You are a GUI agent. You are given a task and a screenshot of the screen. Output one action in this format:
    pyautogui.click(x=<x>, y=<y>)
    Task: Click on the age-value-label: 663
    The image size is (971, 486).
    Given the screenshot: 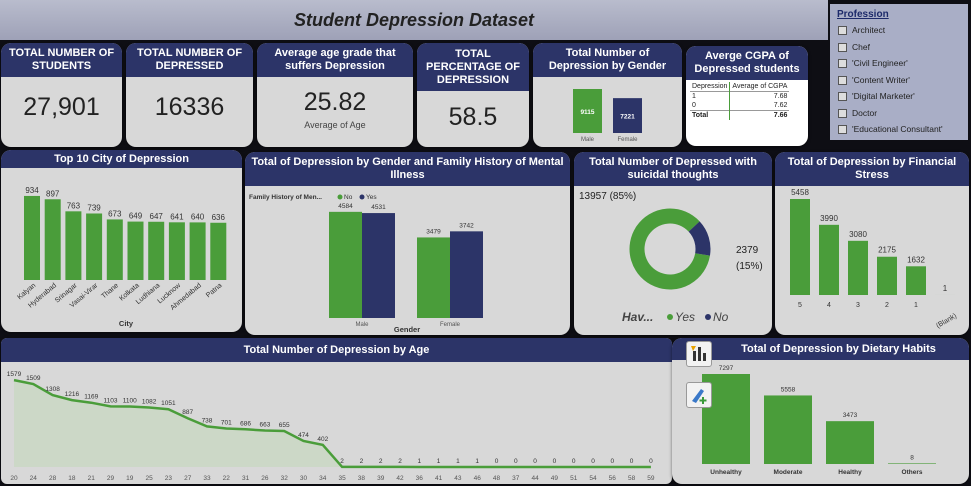 What is the action you would take?
    pyautogui.click(x=264, y=425)
    